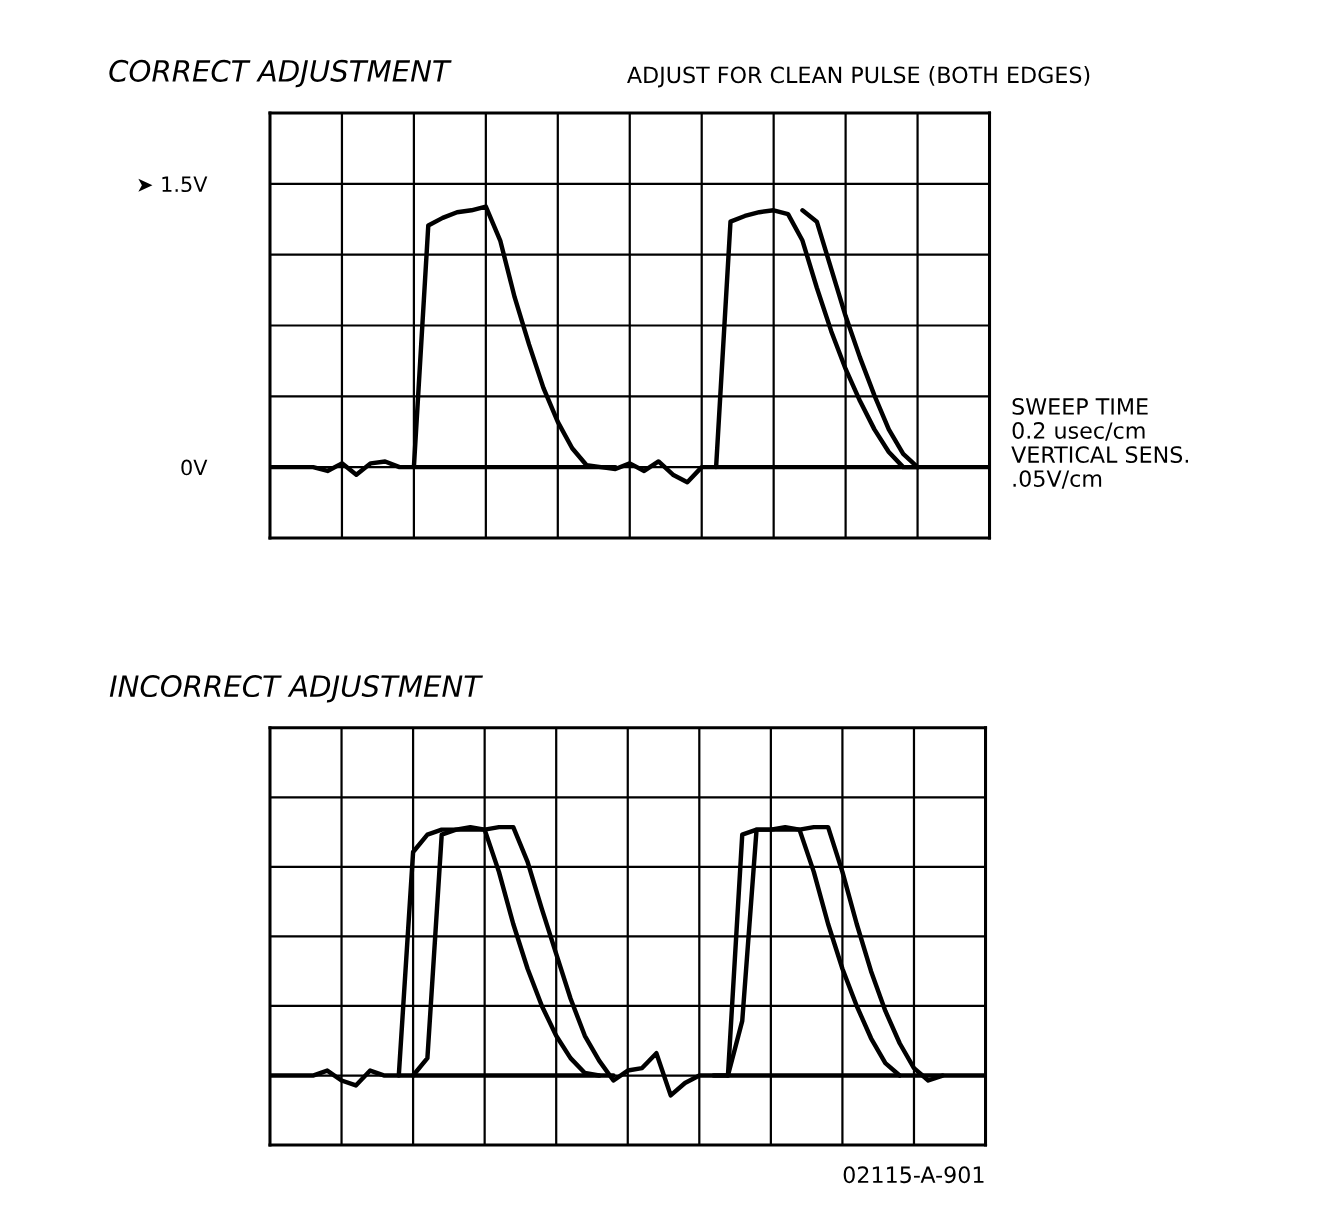 This screenshot has height=1213, width=1330. I want to click on y-tick-label: ➤ 1.5V, so click(173, 184).